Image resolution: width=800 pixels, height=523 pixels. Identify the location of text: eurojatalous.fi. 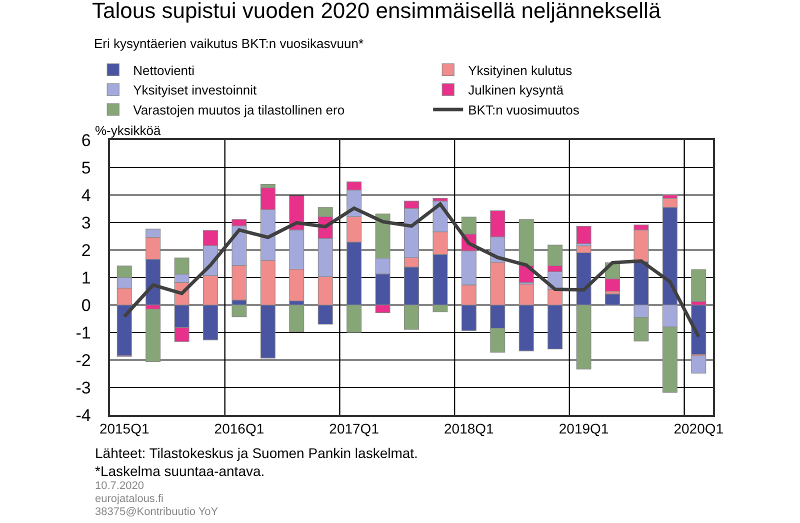
(129, 499).